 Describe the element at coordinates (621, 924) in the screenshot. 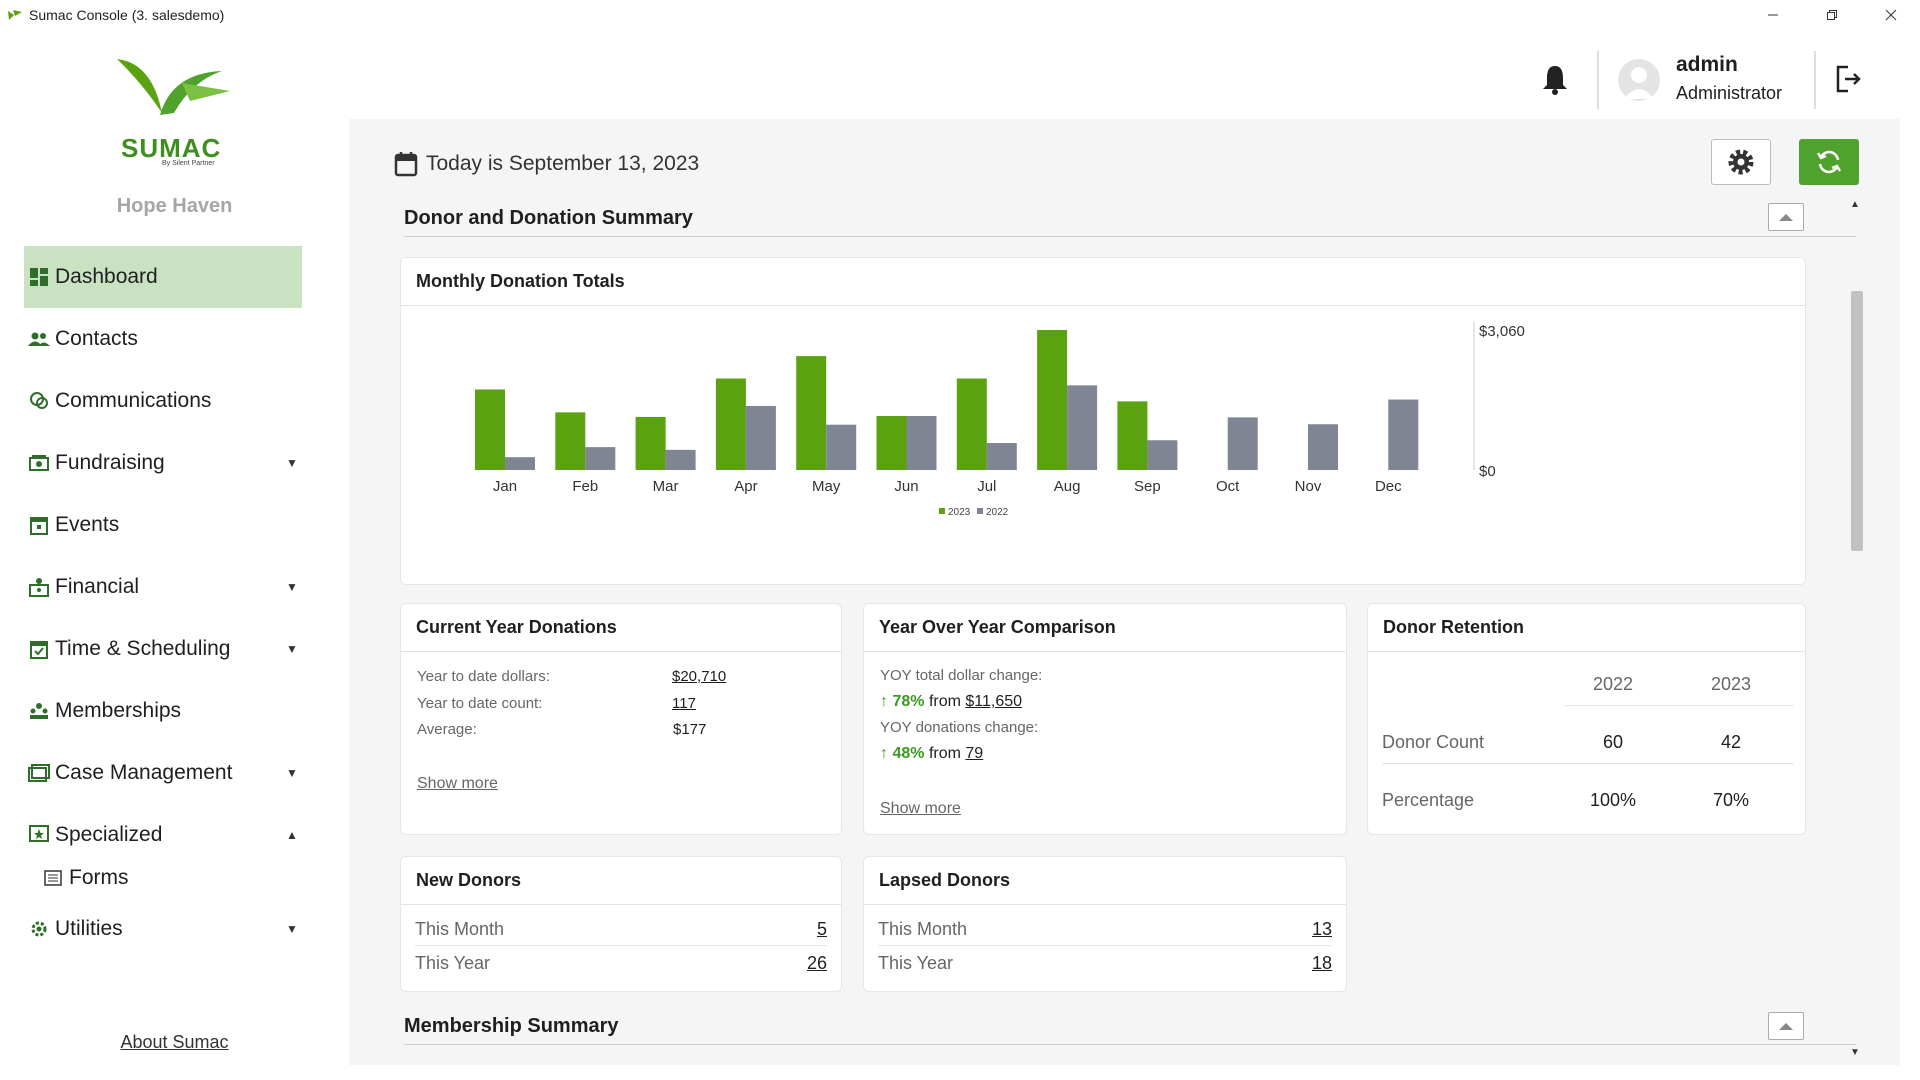

I see `new-donors-card: New Donors This Month 5 This Year 26` at that location.